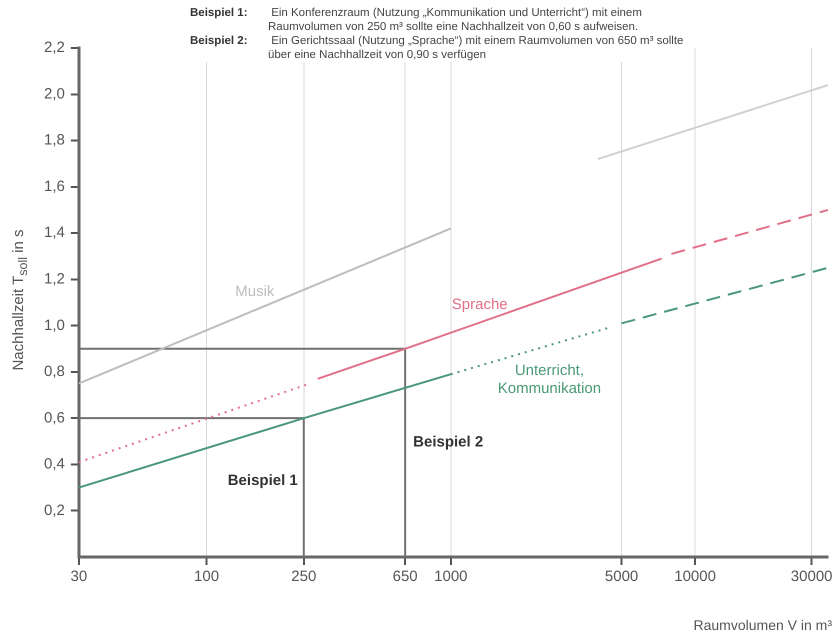 The width and height of the screenshot is (840, 637). What do you see at coordinates (263, 480) in the screenshot?
I see `series-label: Beispiel 1` at bounding box center [263, 480].